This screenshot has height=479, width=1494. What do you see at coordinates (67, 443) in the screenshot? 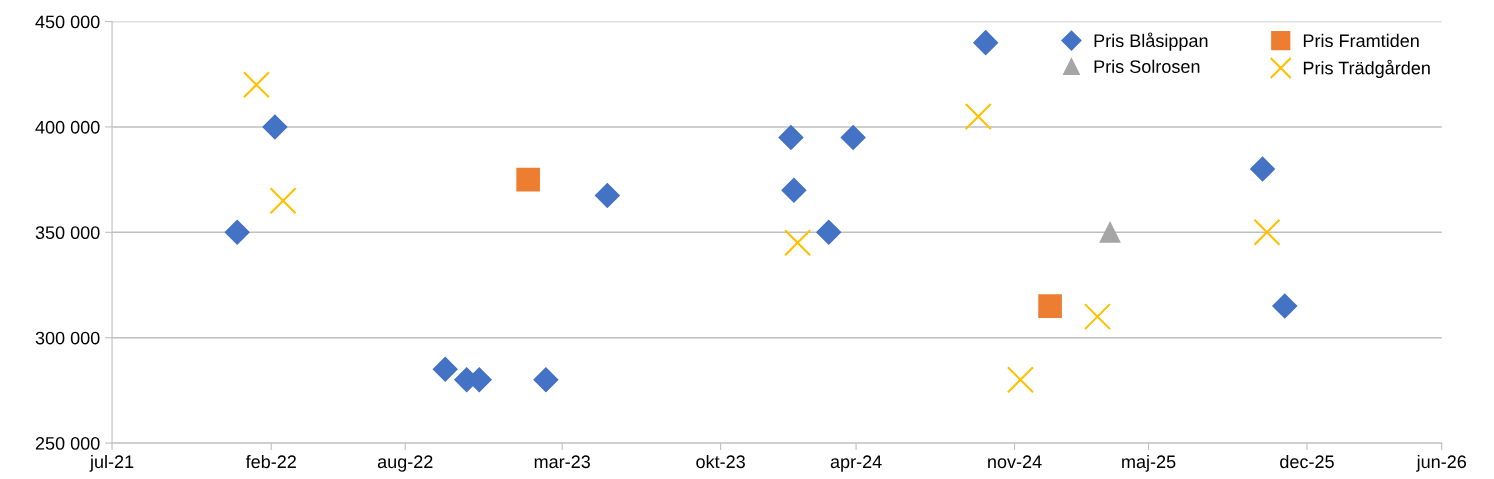
I see `y-tick-label: 250 000` at bounding box center [67, 443].